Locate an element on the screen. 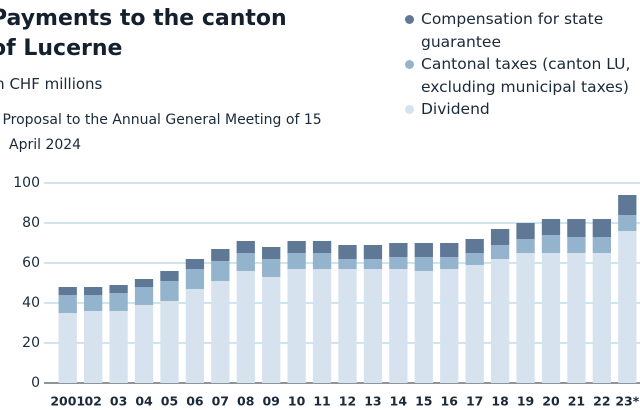 This screenshot has width=640, height=410. x-tick-label: 12 is located at coordinates (347, 401).